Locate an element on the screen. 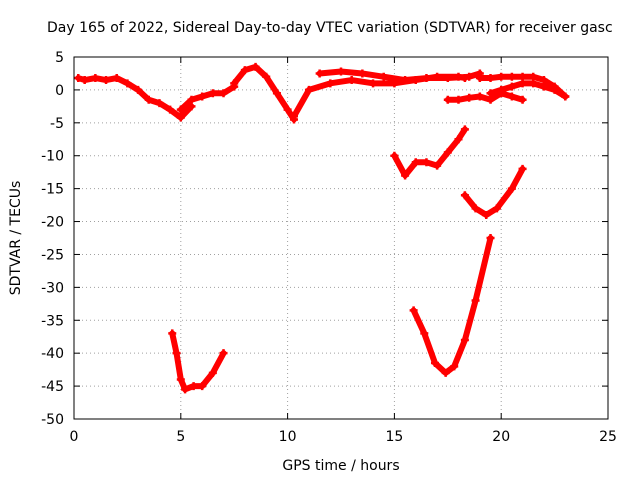 The image size is (640, 480). y-axis-label: SDTVAR / TECUs is located at coordinates (16, 238).